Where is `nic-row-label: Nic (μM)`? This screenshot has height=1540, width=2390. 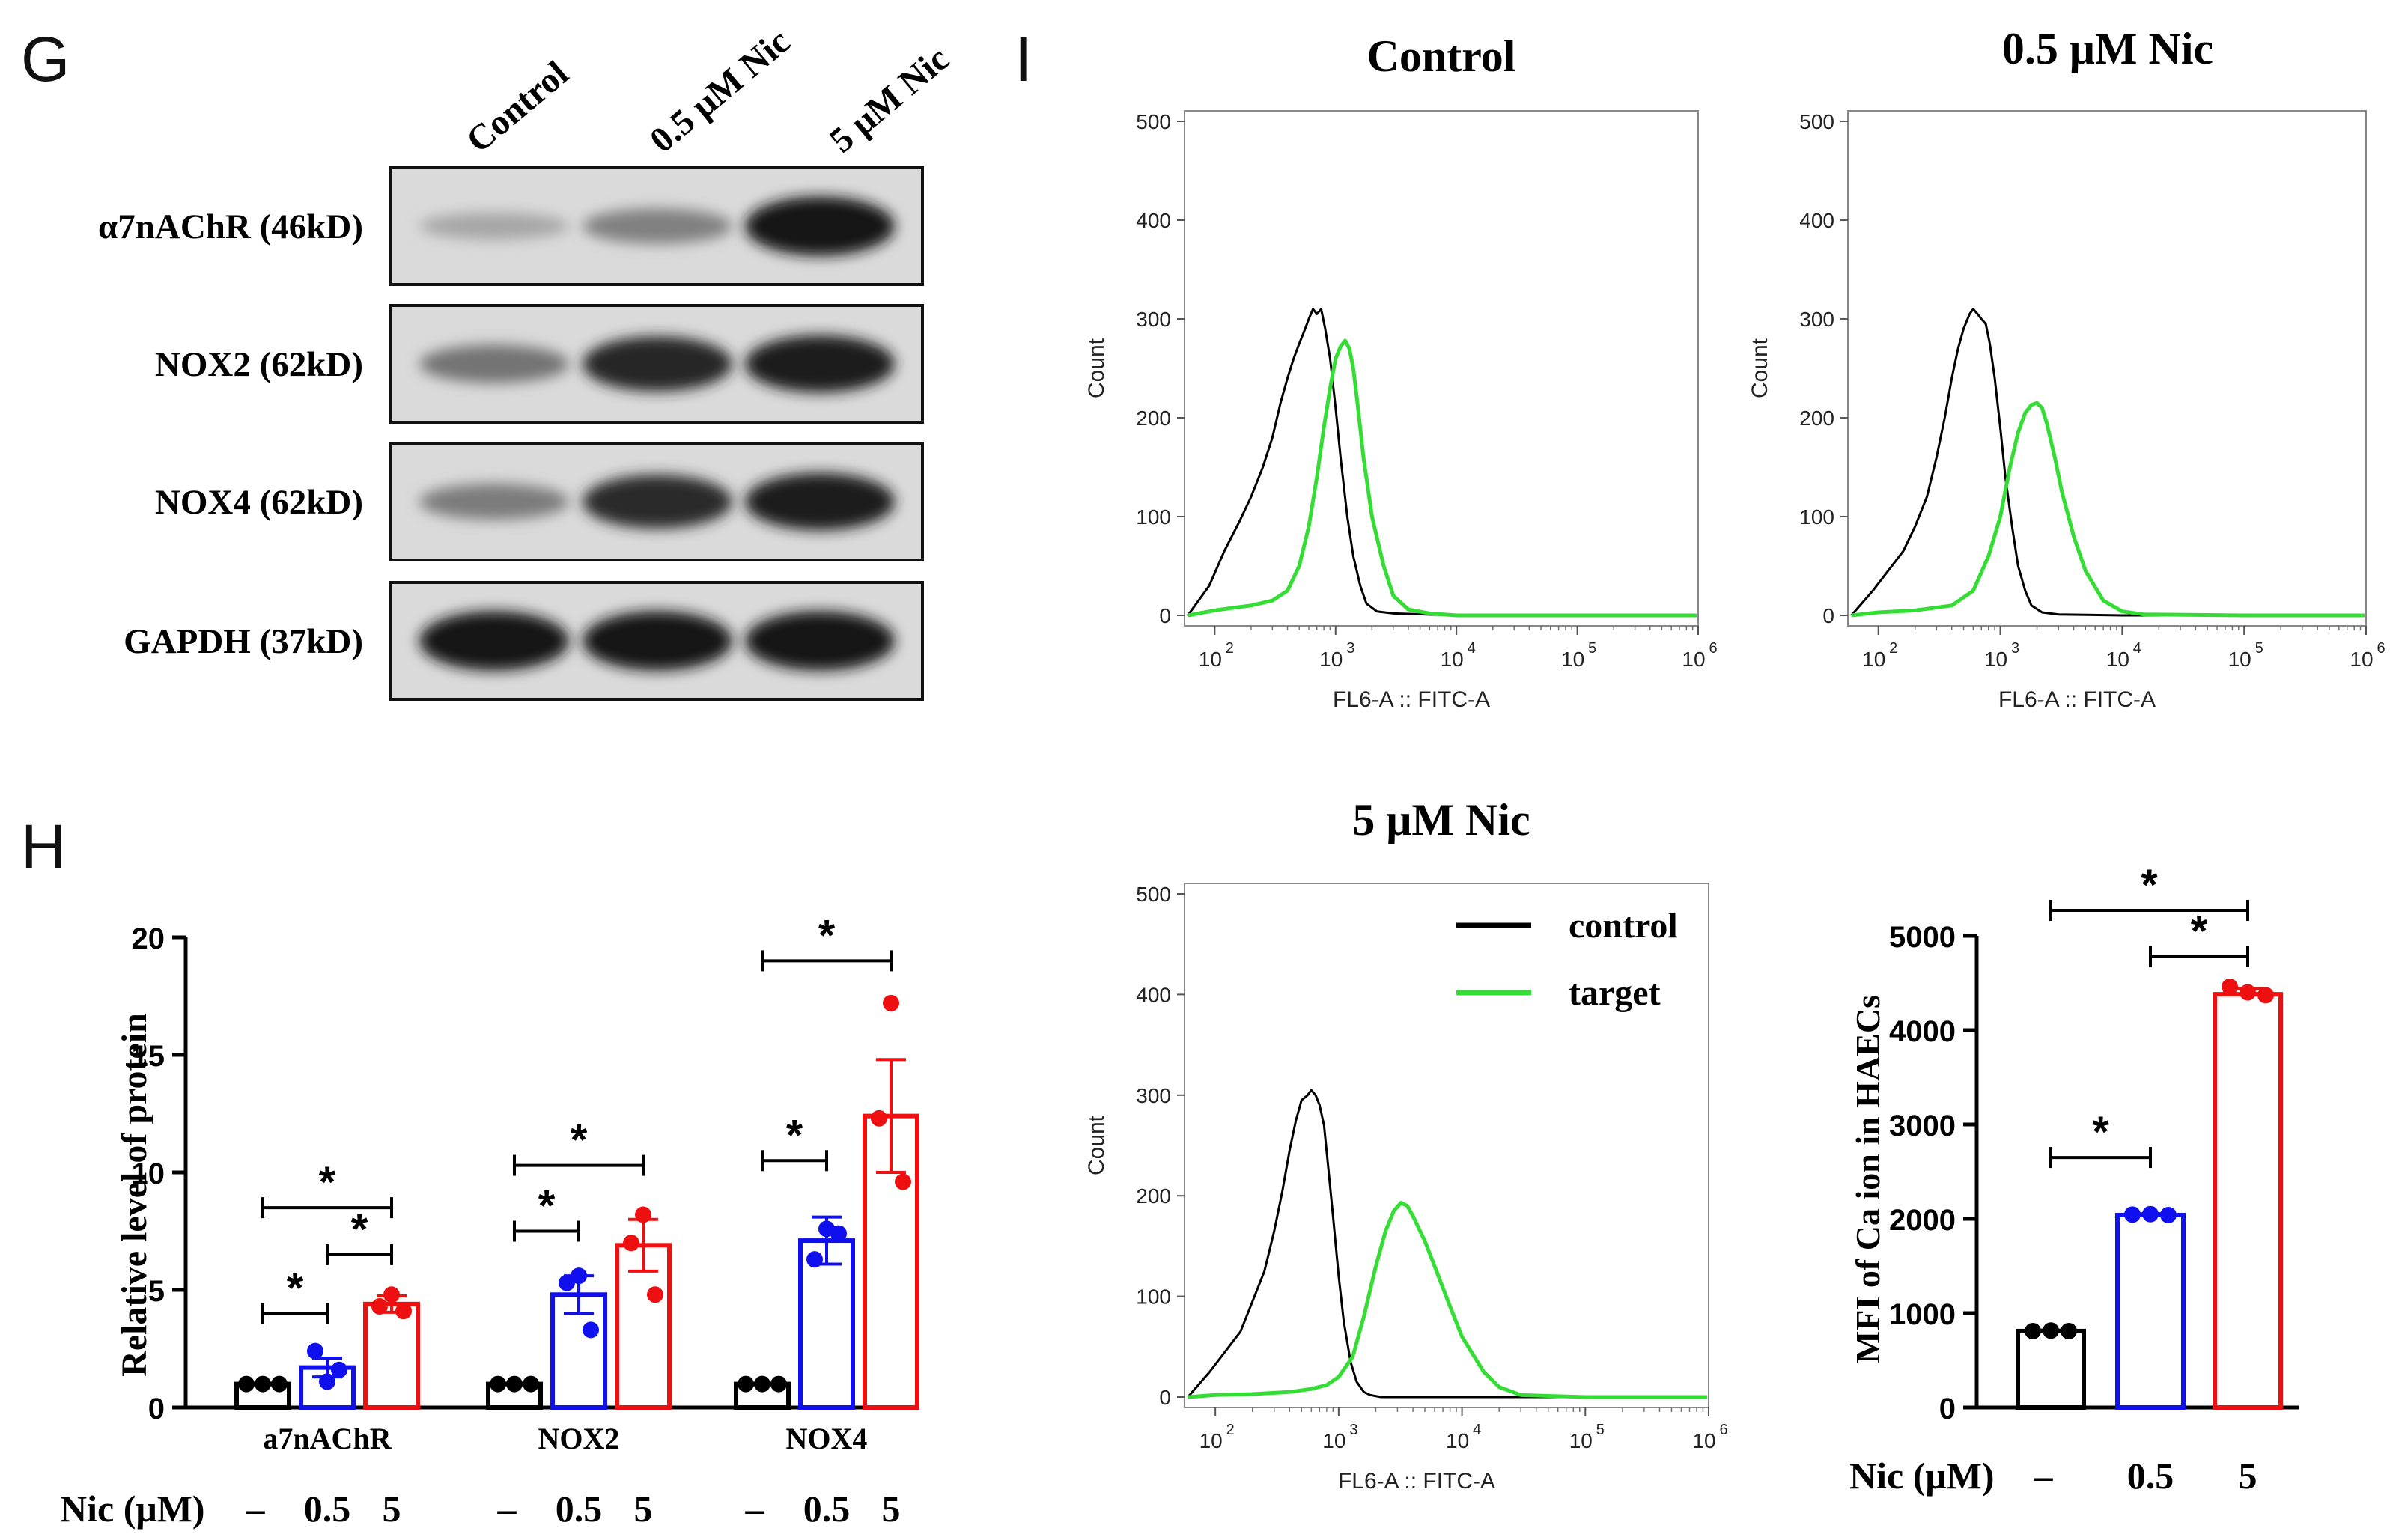 nic-row-label: Nic (μM) is located at coordinates (1922, 1476).